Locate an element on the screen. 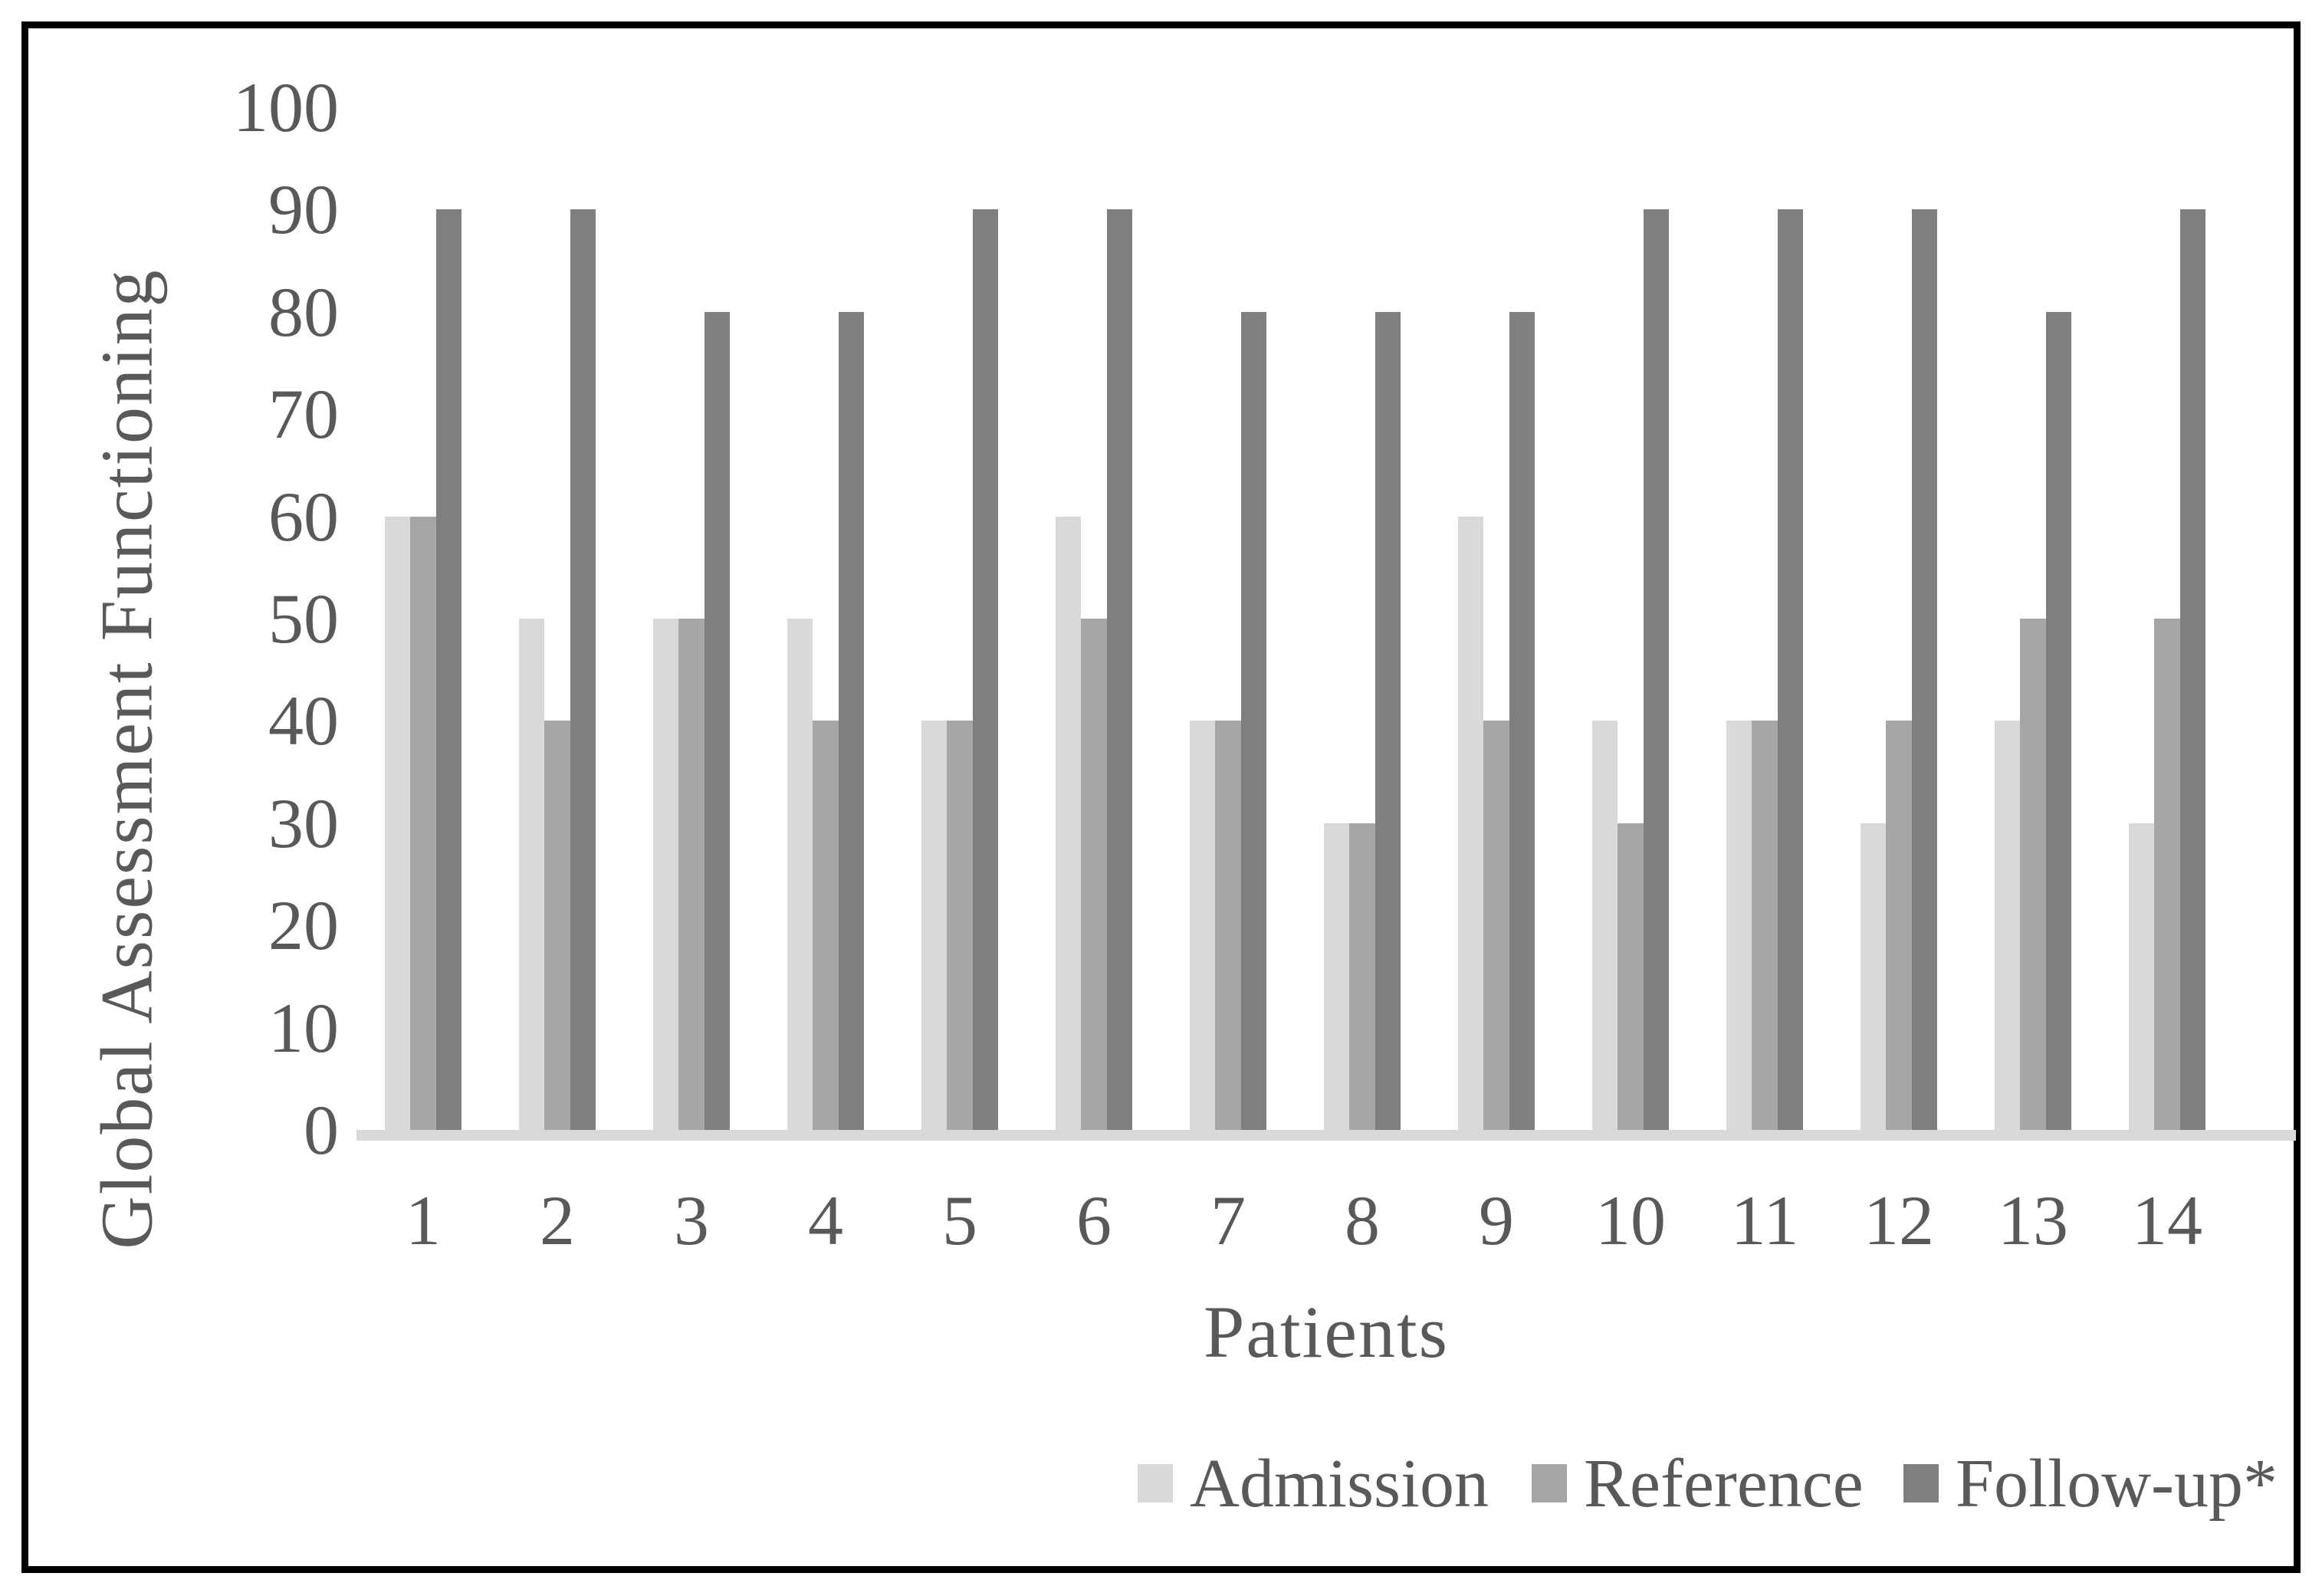 This screenshot has height=1596, width=2322. y-tick-label: 20 is located at coordinates (303, 925).